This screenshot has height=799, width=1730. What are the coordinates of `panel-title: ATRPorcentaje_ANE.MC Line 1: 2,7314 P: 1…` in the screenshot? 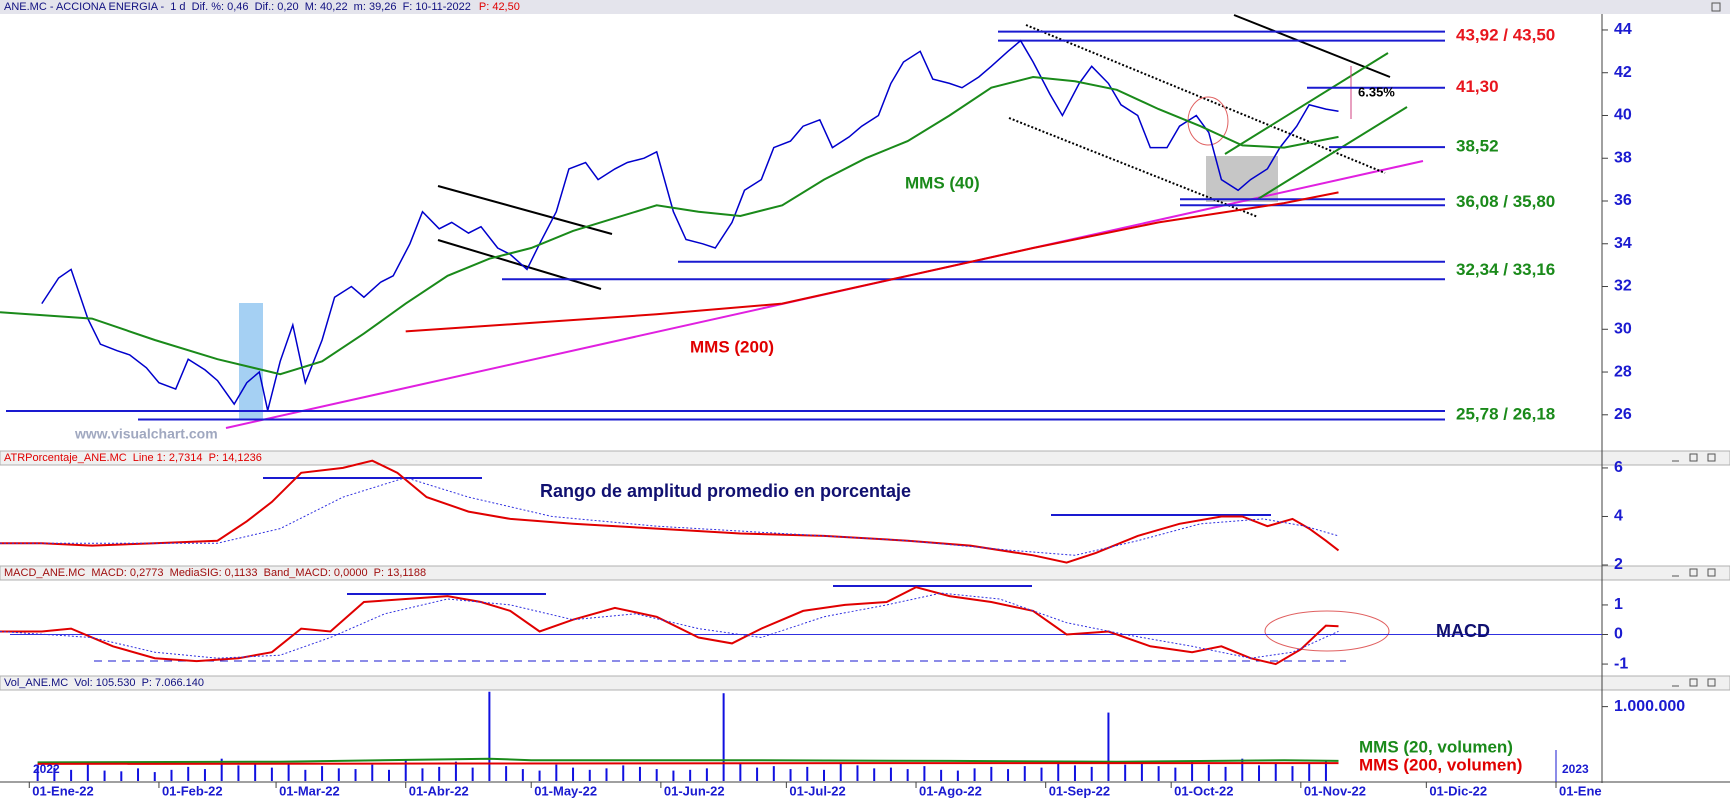 It's located at (133, 458).